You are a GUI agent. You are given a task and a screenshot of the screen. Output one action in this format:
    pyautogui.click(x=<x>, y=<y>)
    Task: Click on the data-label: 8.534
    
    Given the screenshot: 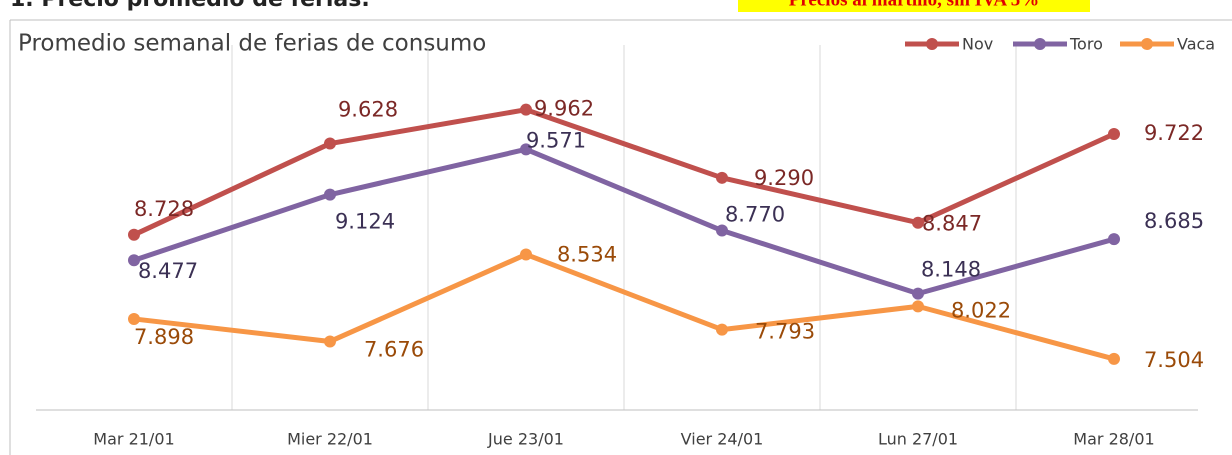 What is the action you would take?
    pyautogui.click(x=587, y=254)
    